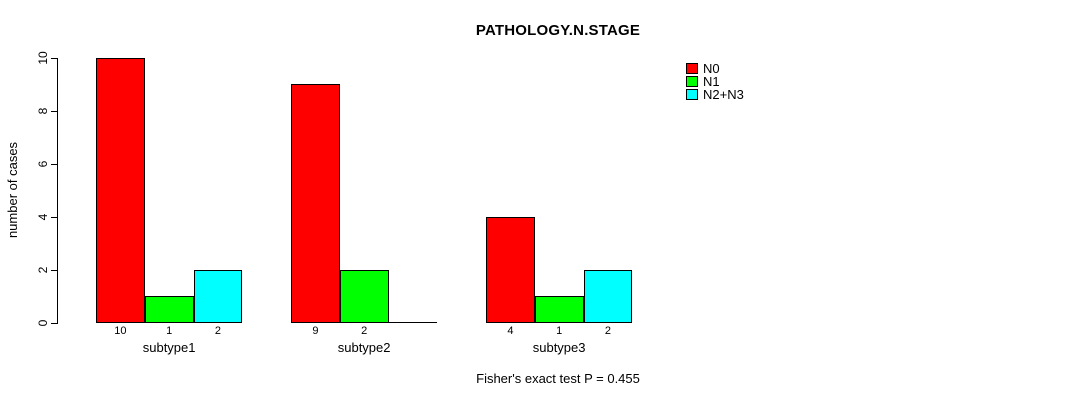 The height and width of the screenshot is (400, 1090). What do you see at coordinates (558, 378) in the screenshot?
I see `annotation-text: Fisher's exact test P = 0.455` at bounding box center [558, 378].